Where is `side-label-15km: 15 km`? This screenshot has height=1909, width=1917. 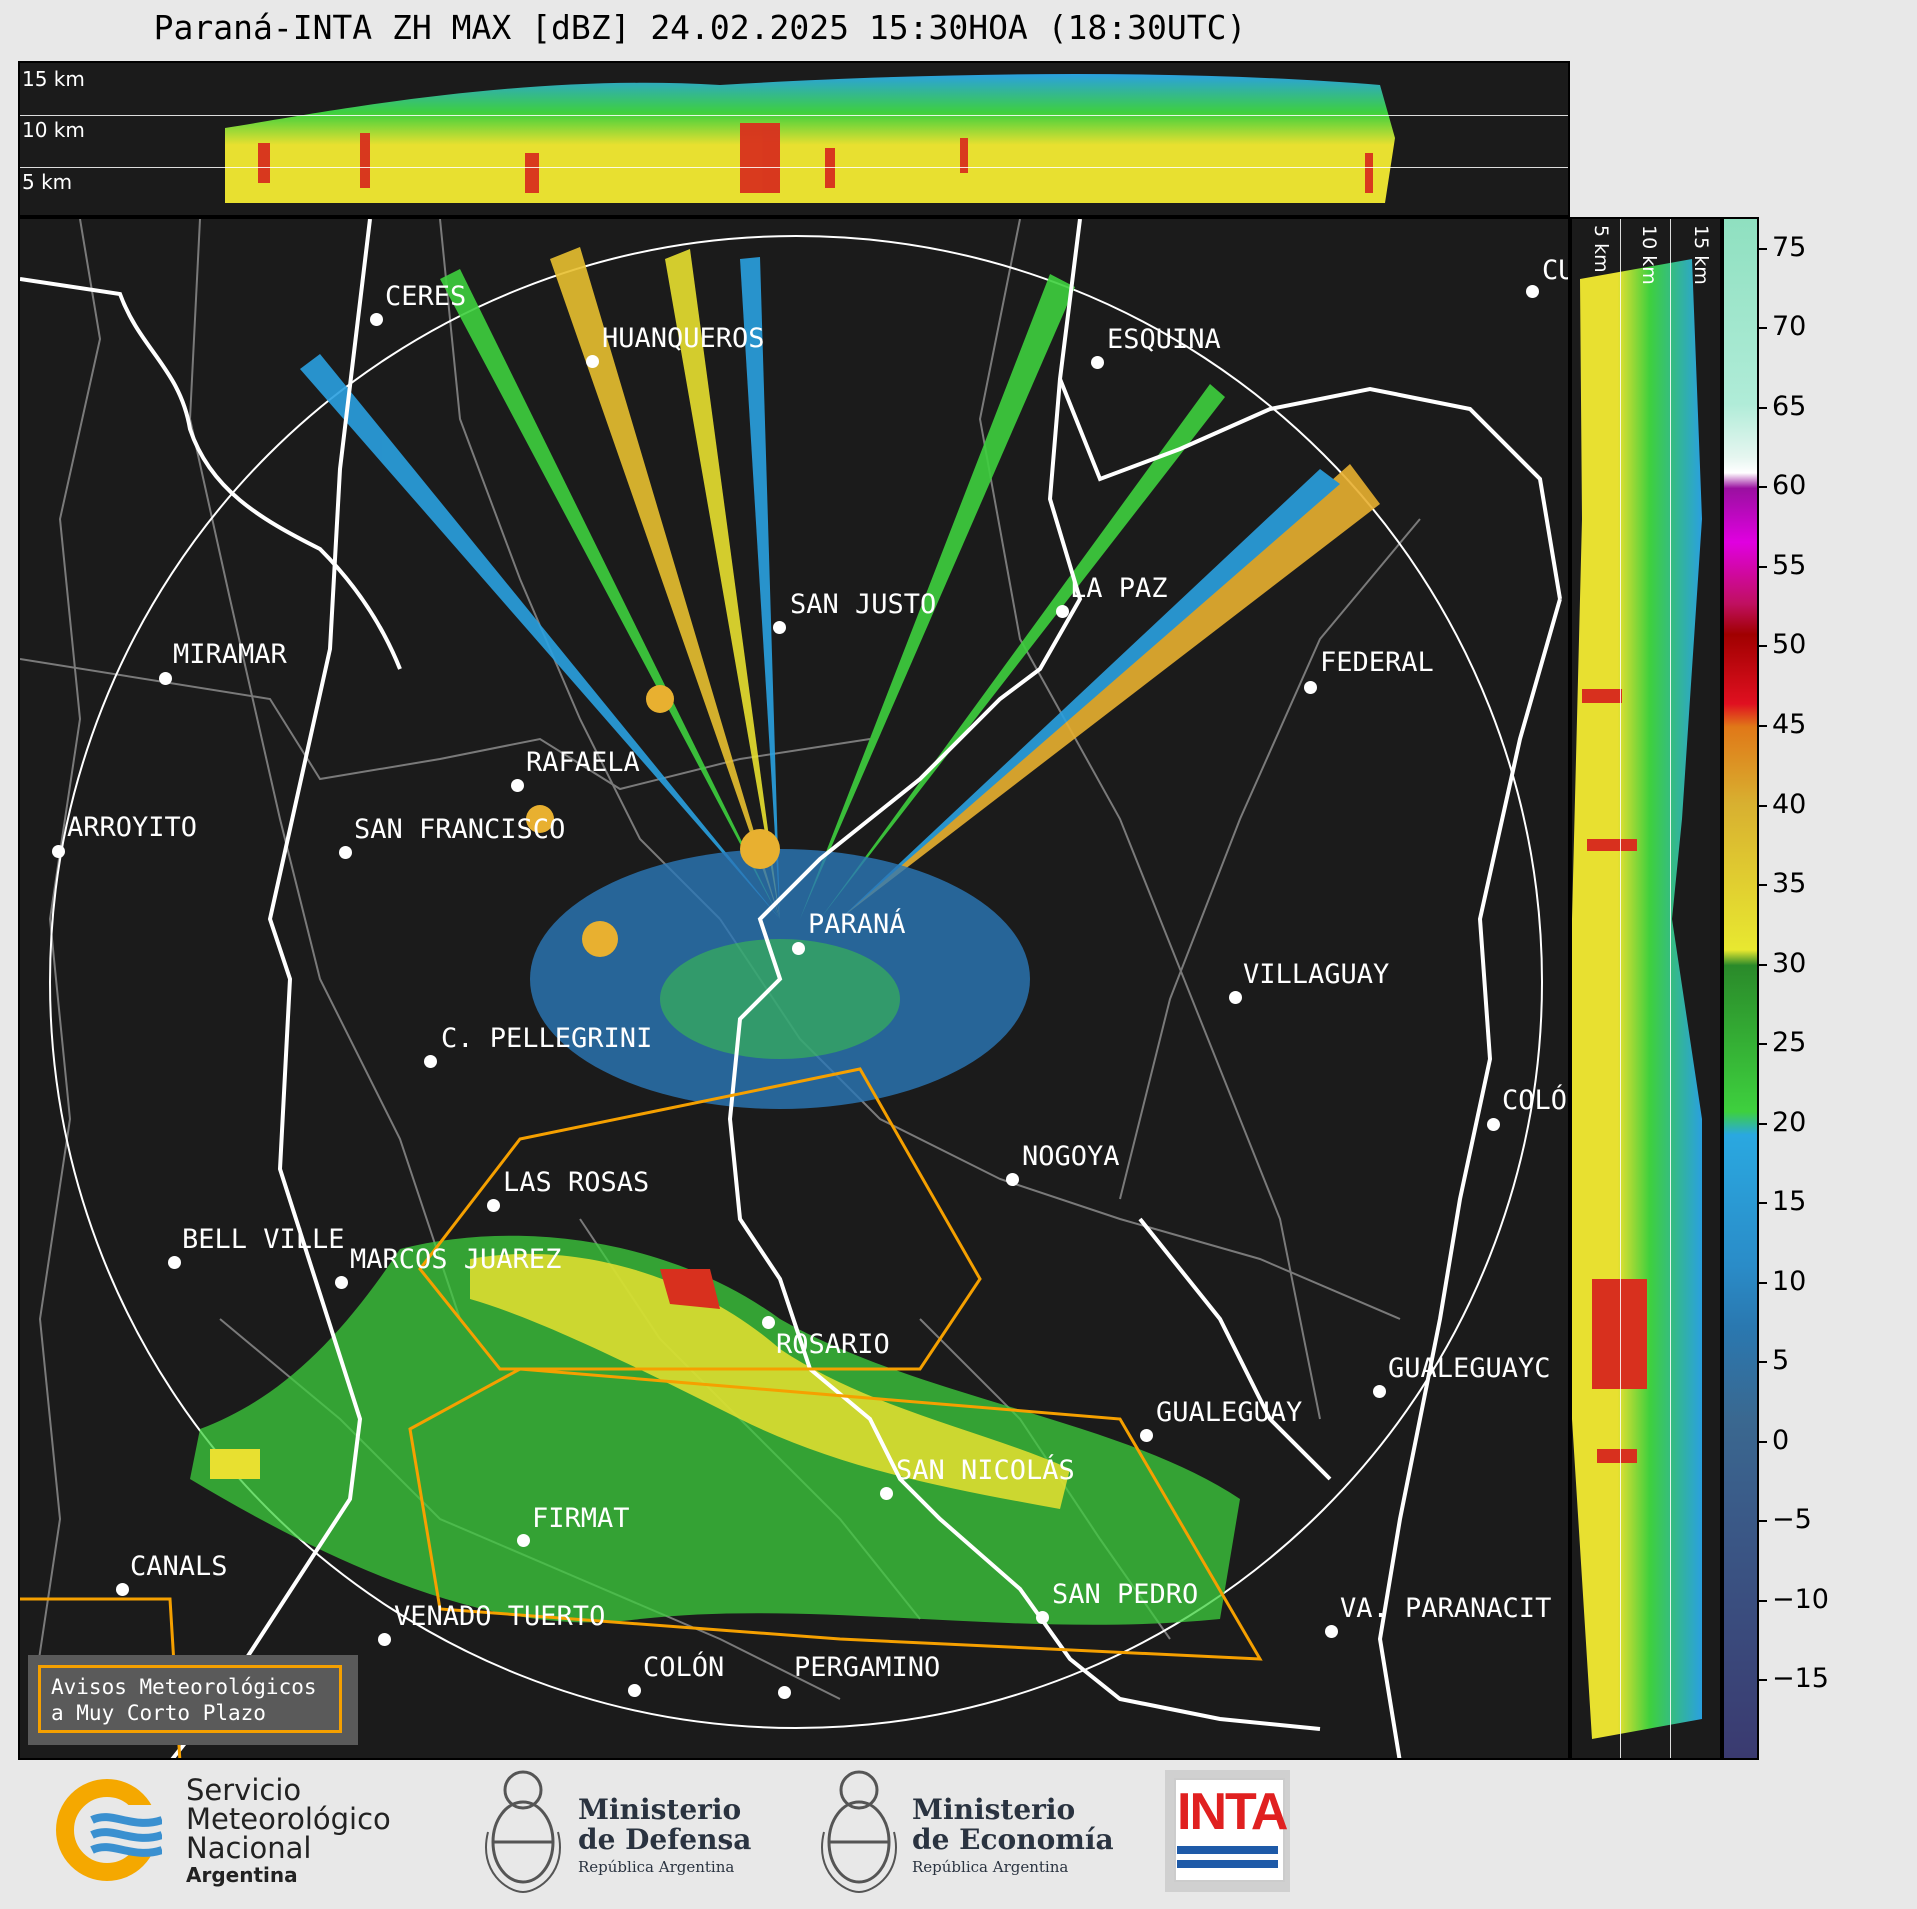 side-label-15km: 15 km is located at coordinates (1701, 255).